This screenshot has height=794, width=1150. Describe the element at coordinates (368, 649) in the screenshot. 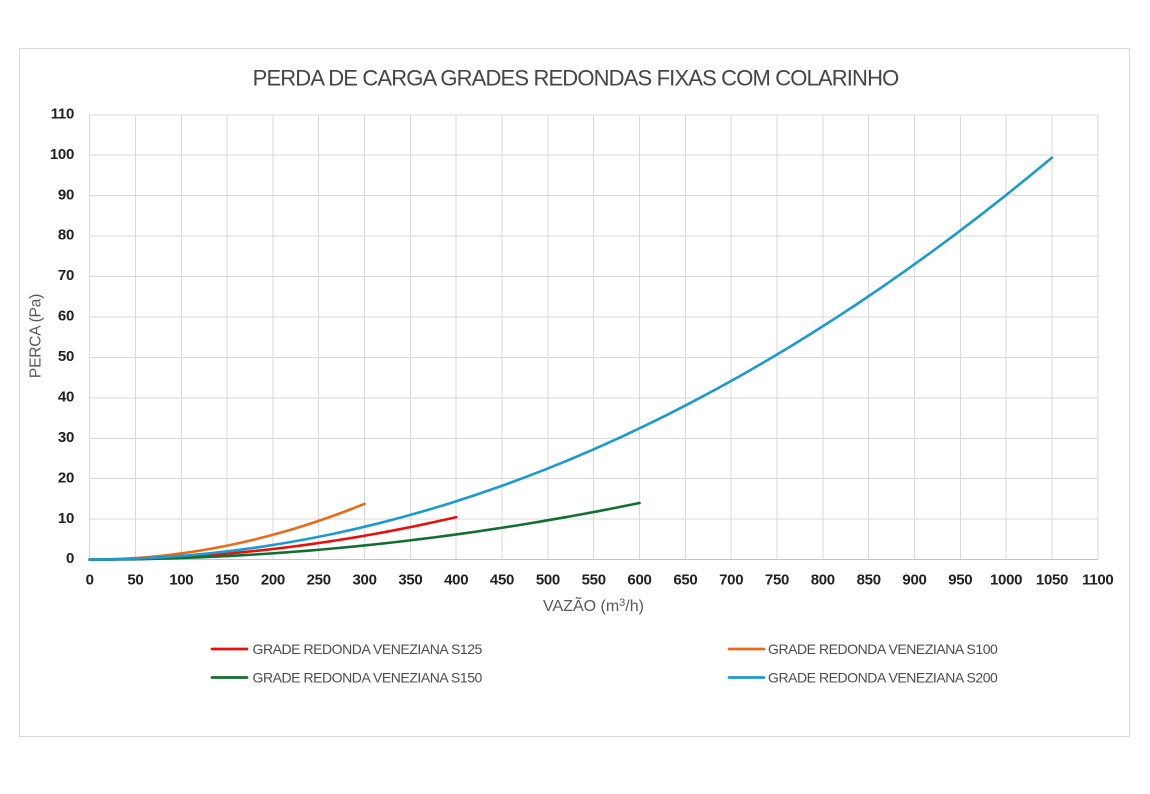

I see `svg-text: GRADE REDONDA VENEZIANA S125` at that location.